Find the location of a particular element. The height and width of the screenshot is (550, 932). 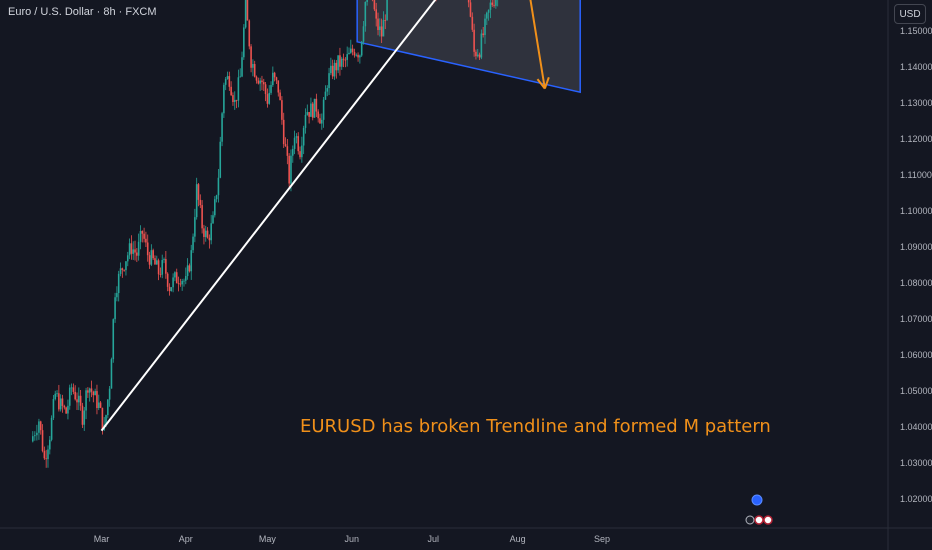

y-tick-label: 1.12000 is located at coordinates (916, 139).